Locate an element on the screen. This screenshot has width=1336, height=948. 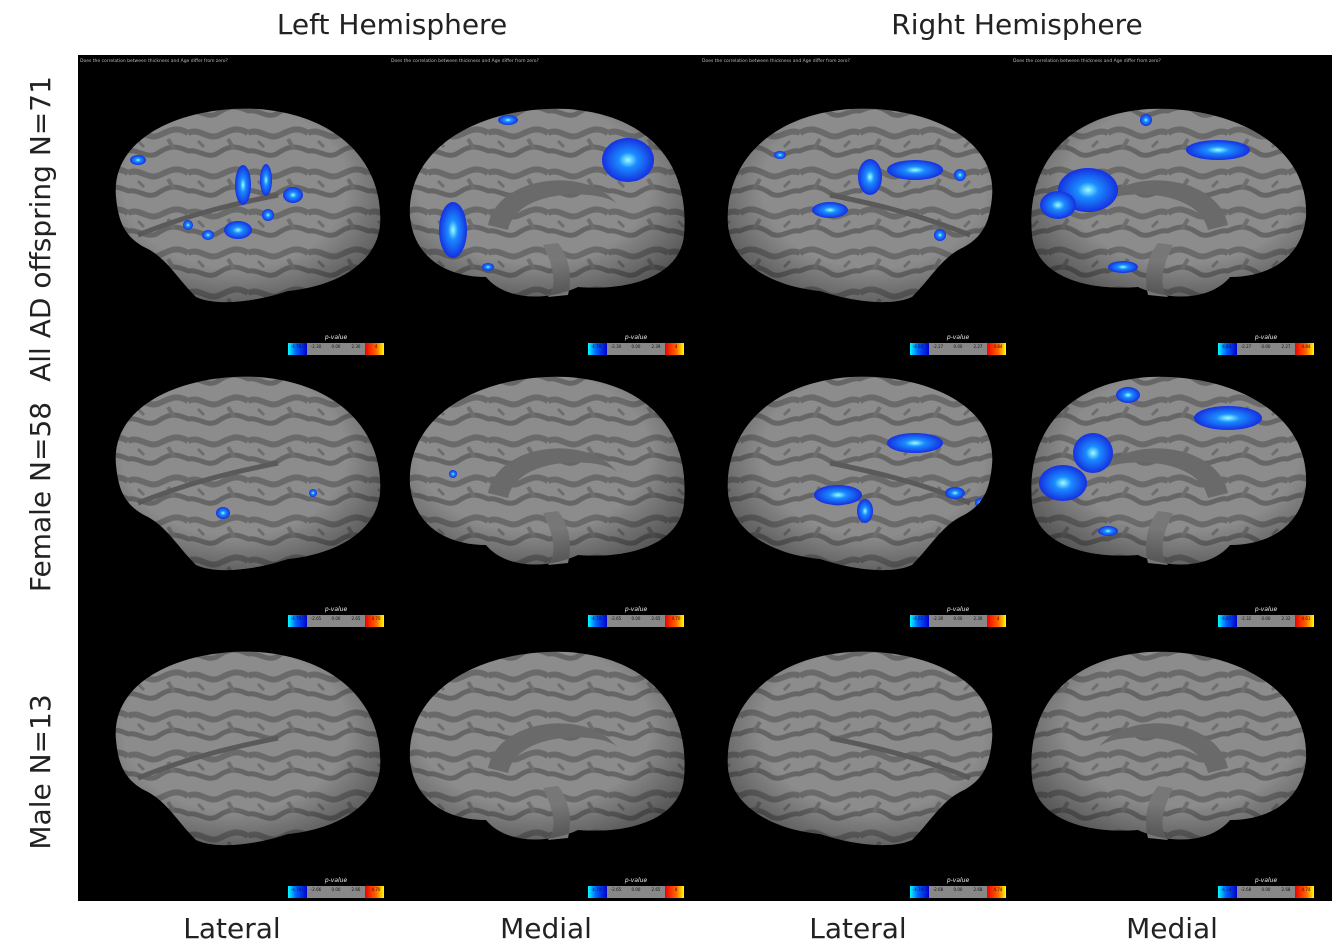
column-header: Right Hemisphere is located at coordinates (1016, 24).